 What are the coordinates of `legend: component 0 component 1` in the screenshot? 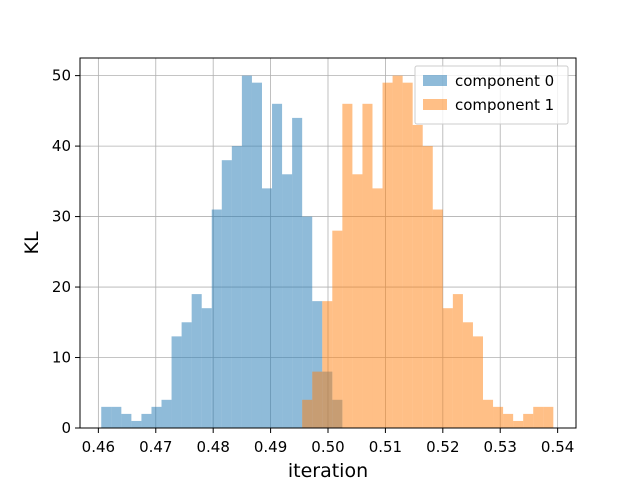 It's located at (491, 95).